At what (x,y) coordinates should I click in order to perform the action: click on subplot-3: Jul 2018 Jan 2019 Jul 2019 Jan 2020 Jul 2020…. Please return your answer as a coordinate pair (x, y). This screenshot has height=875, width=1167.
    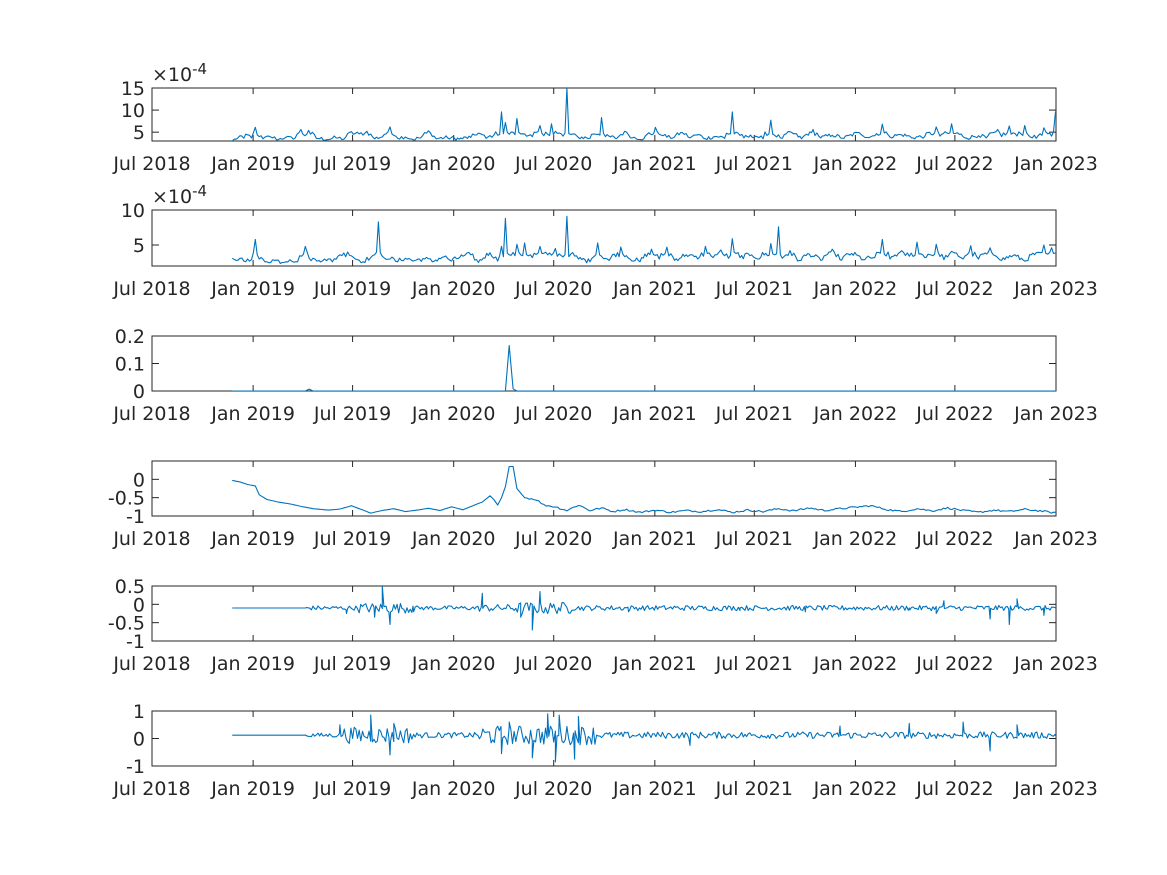
    Looking at the image, I should click on (605, 375).